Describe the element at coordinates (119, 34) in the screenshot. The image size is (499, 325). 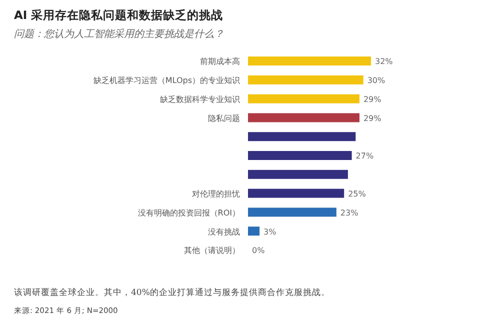
I see `text: 问题：您认为人工智能采用的主要挑战是什么？` at that location.